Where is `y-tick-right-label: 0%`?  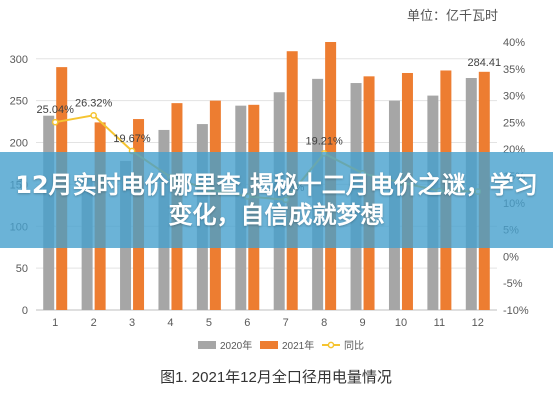 y-tick-right-label: 0% is located at coordinates (511, 257).